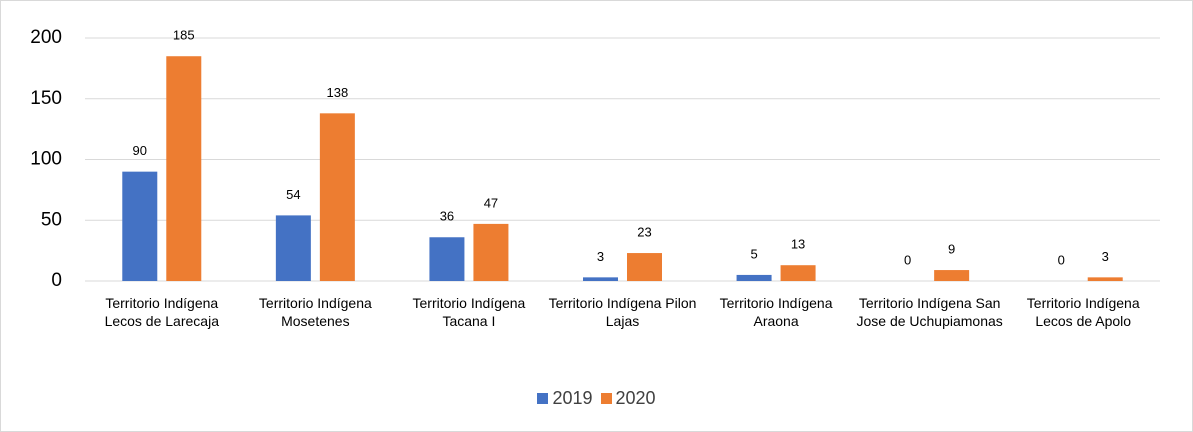 The height and width of the screenshot is (432, 1193). I want to click on legend-label: 2019, so click(572, 398).